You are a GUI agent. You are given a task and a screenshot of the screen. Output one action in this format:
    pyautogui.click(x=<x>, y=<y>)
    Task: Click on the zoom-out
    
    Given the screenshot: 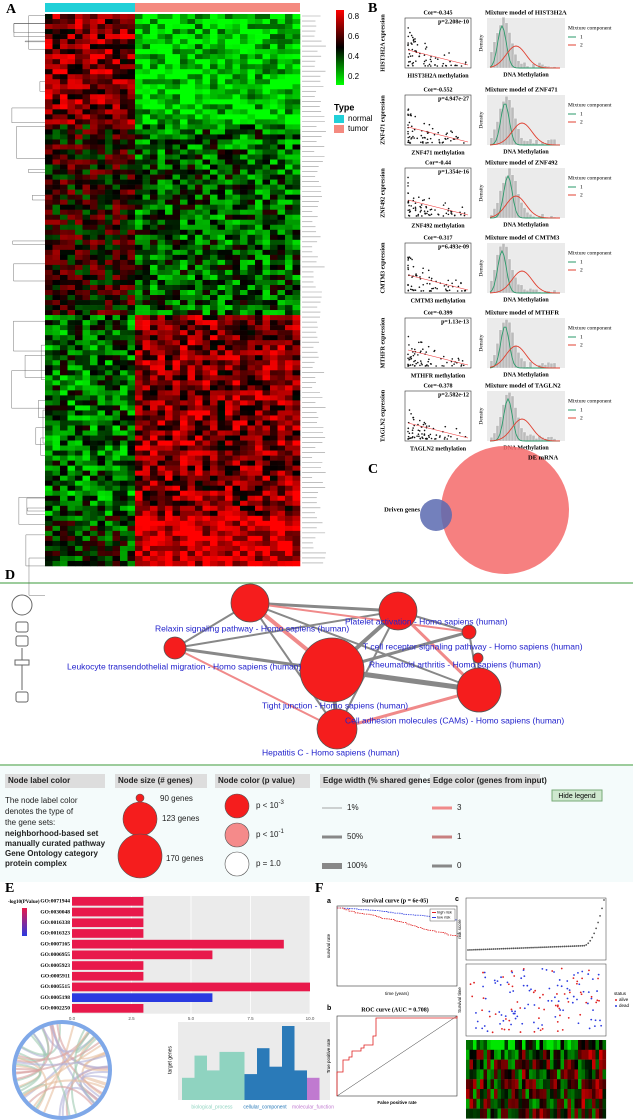 What is the action you would take?
    pyautogui.click(x=22, y=697)
    